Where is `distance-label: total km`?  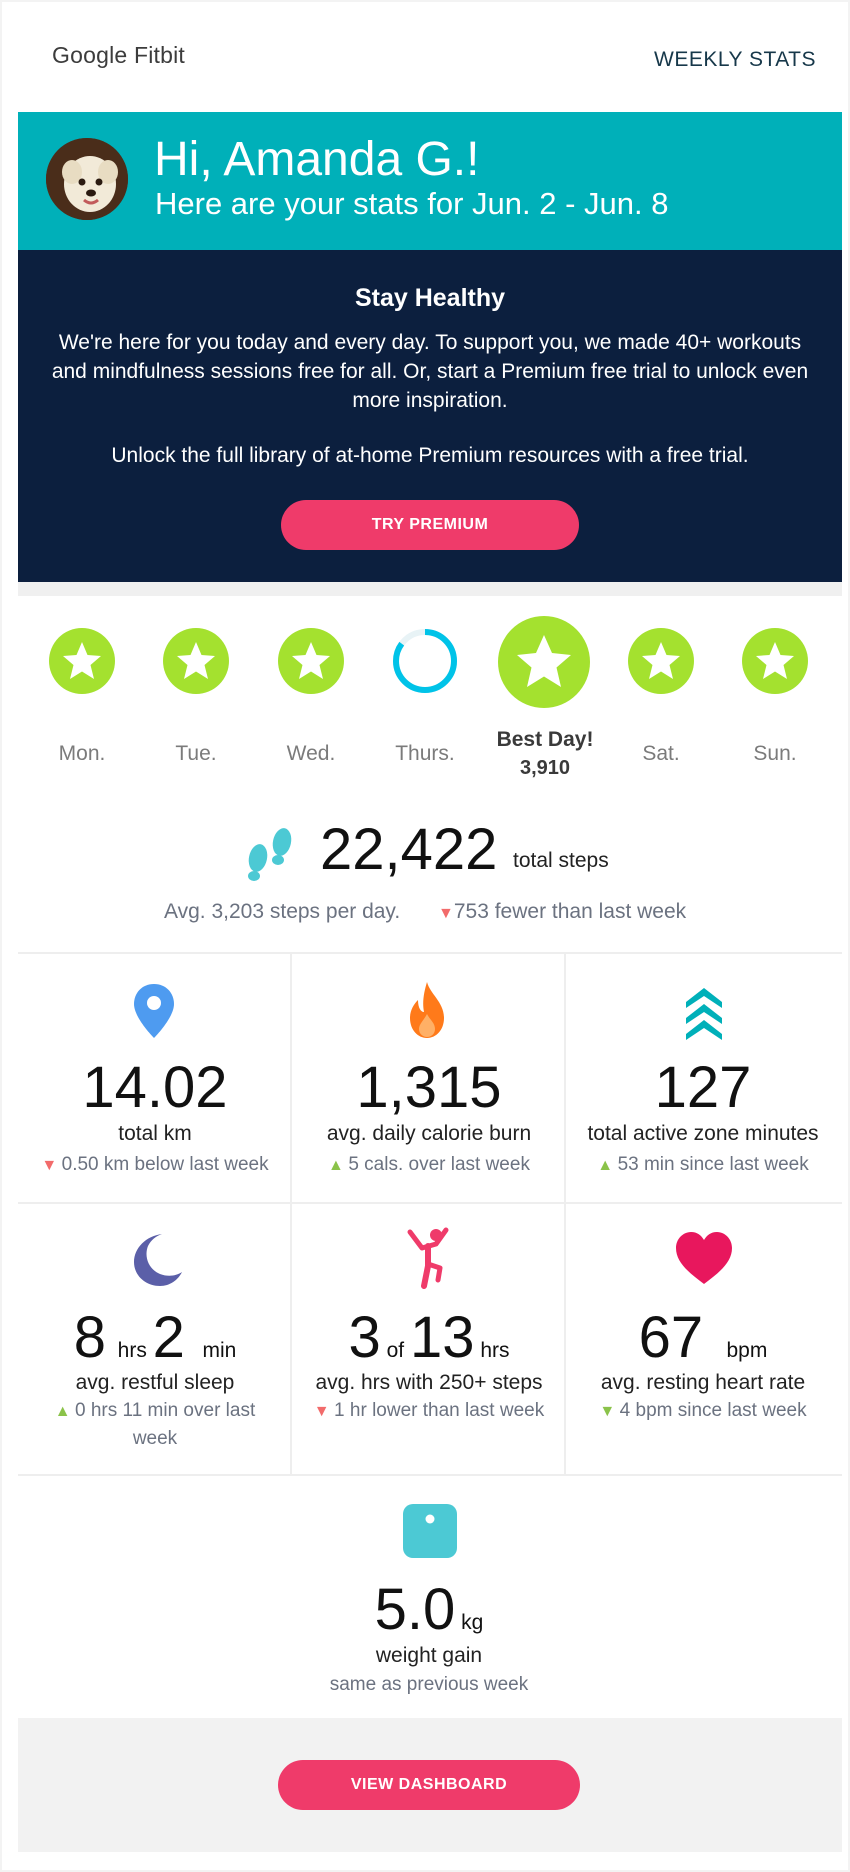 distance-label: total km is located at coordinates (155, 1133).